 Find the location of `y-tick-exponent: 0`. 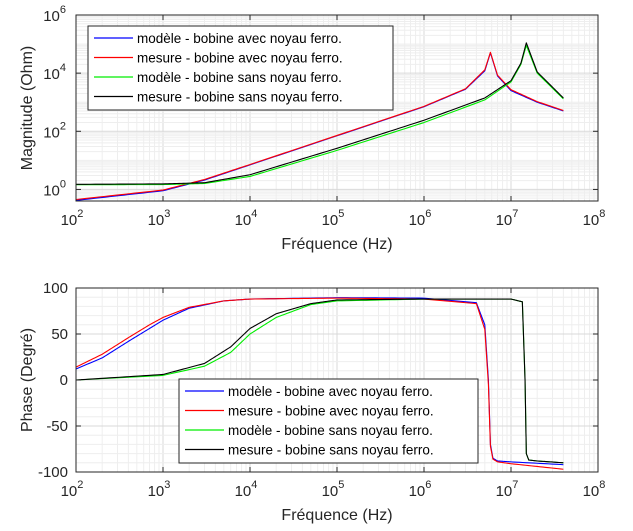

y-tick-exponent: 0 is located at coordinates (63, 184).